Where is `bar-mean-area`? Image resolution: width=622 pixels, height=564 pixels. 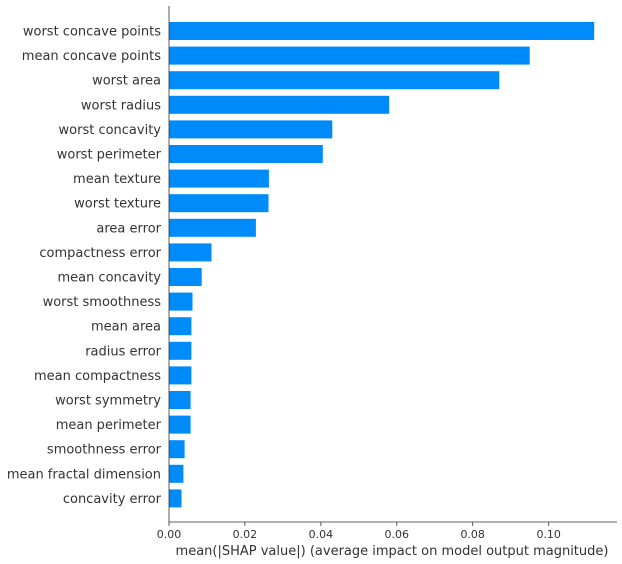 bar-mean-area is located at coordinates (180, 326).